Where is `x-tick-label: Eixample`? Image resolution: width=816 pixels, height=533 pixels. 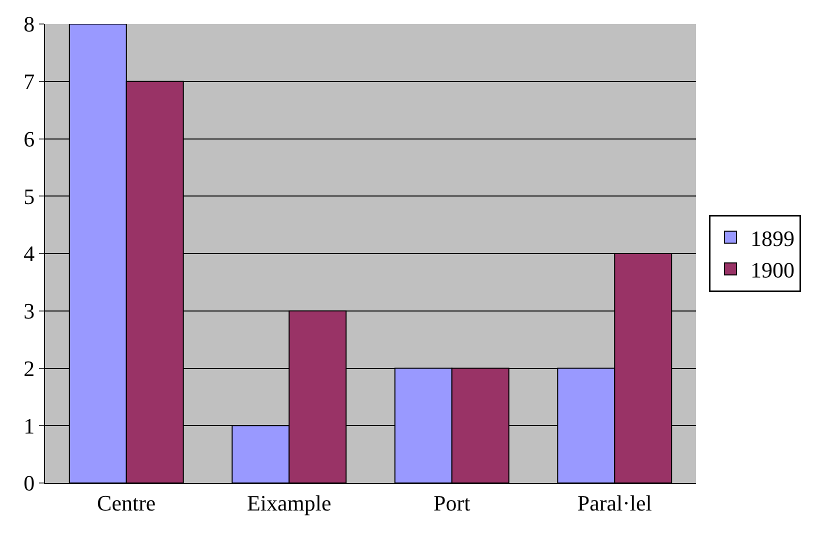
x-tick-label: Eixample is located at coordinates (289, 503).